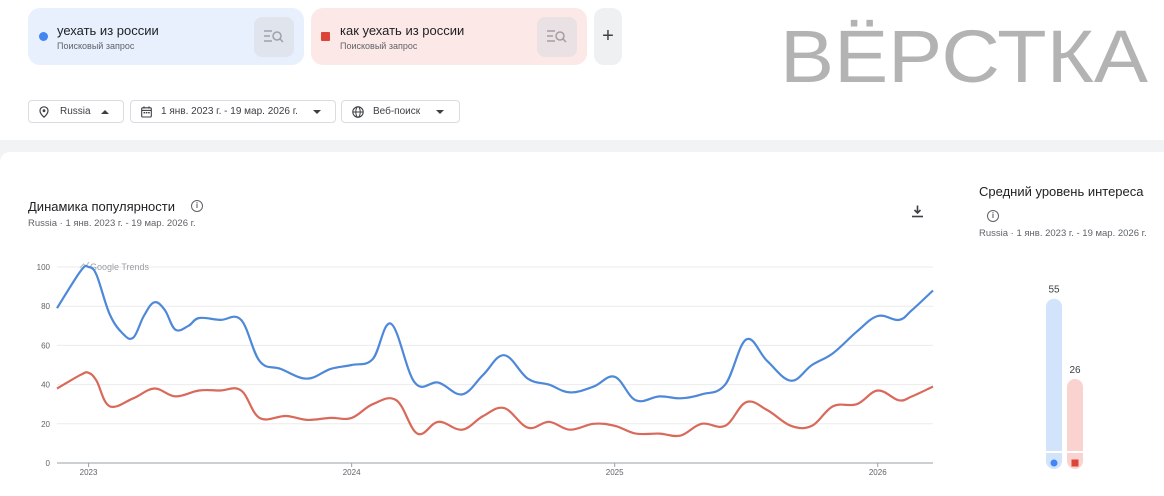  Describe the element at coordinates (615, 472) in the screenshot. I see `x-tick-label: 2025` at that location.